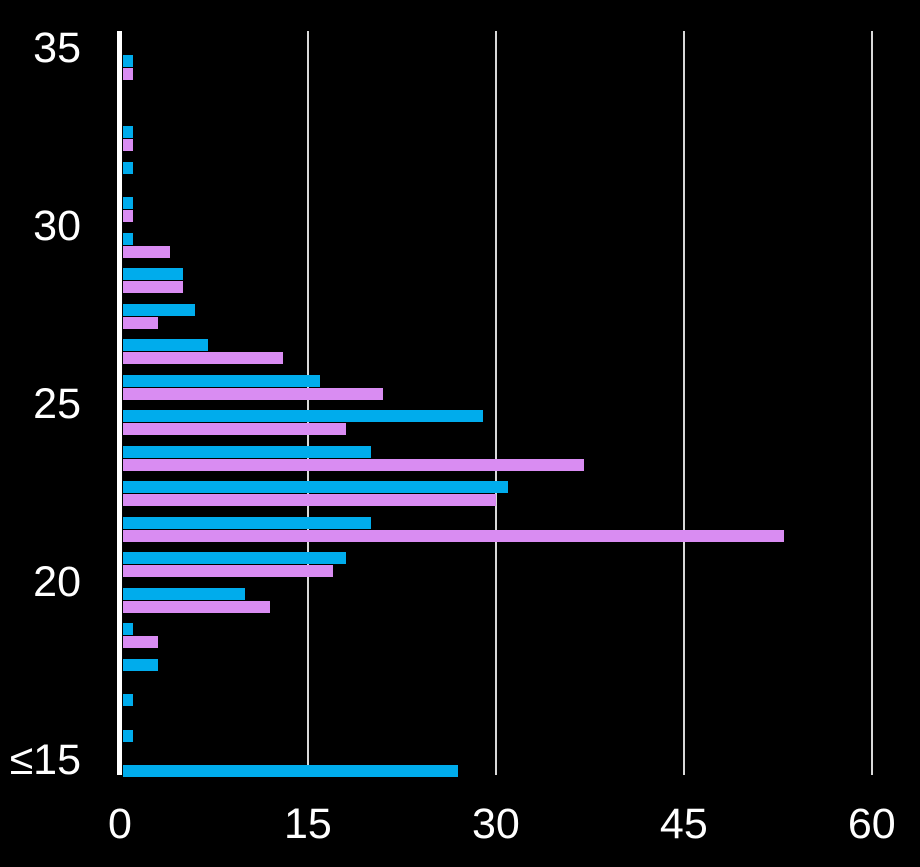  What do you see at coordinates (291, 771) in the screenshot?
I see `bar-blue-series-age-≤15` at bounding box center [291, 771].